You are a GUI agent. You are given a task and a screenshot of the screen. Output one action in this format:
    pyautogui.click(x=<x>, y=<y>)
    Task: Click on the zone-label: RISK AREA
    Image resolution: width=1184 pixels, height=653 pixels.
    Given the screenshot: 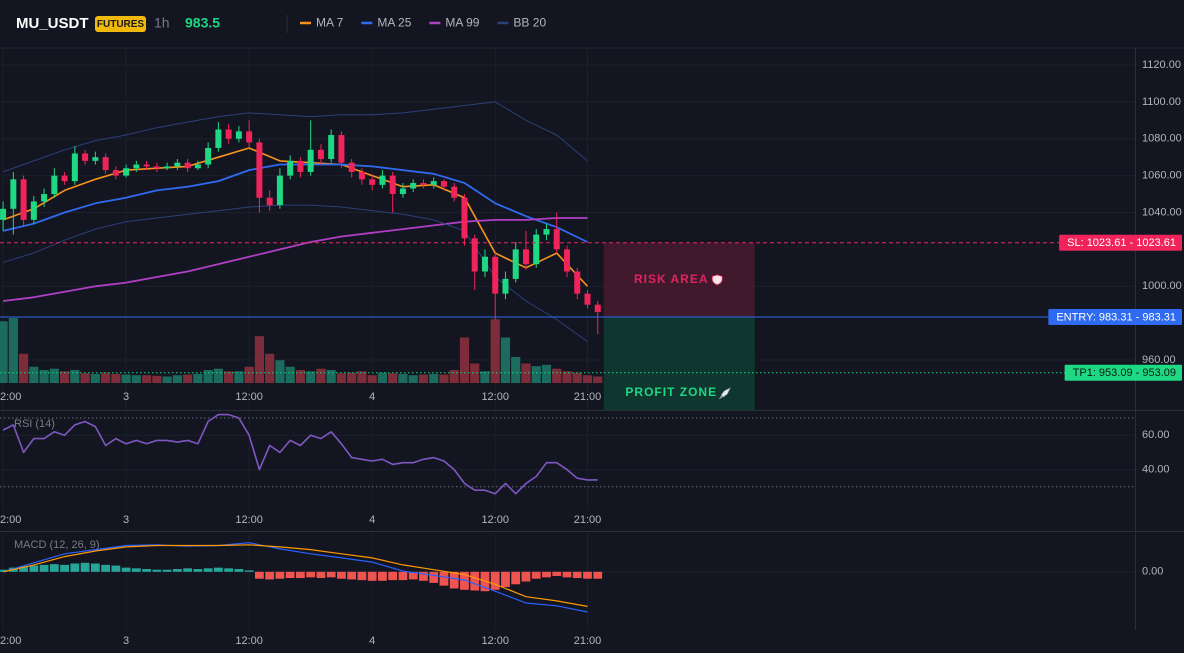 What is the action you would take?
    pyautogui.click(x=671, y=279)
    